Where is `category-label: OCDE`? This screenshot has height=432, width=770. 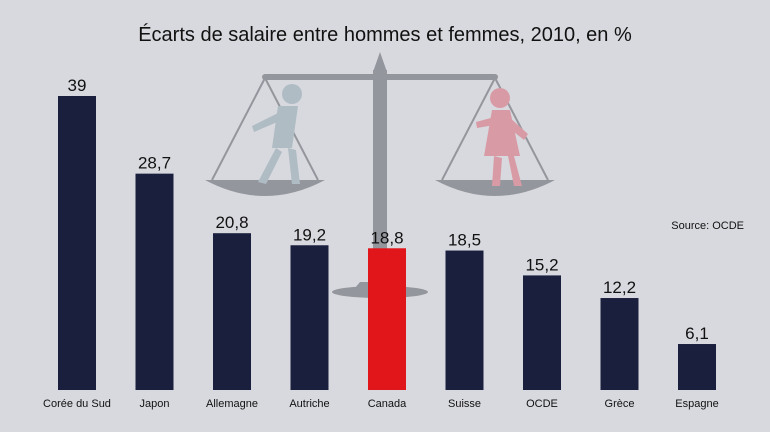
category-label: OCDE is located at coordinates (542, 404).